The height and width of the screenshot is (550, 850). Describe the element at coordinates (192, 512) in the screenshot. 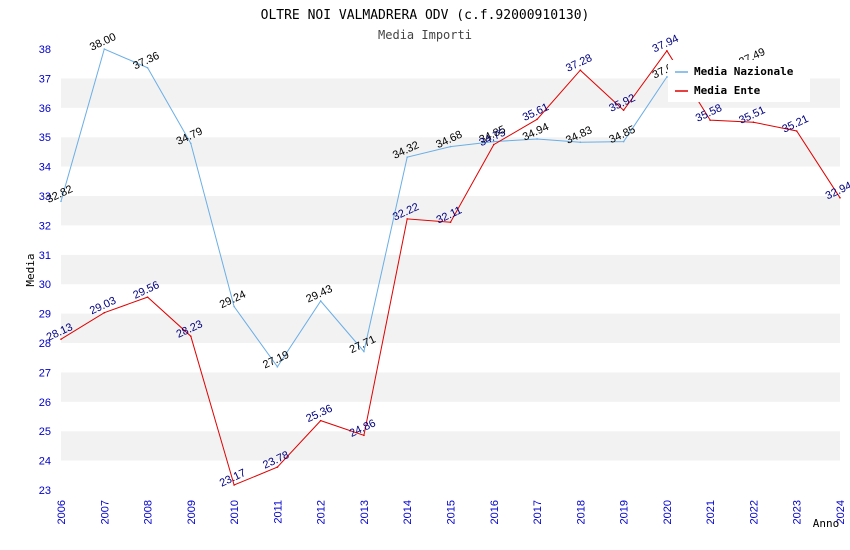

I see `x-tick-label: 2009` at that location.